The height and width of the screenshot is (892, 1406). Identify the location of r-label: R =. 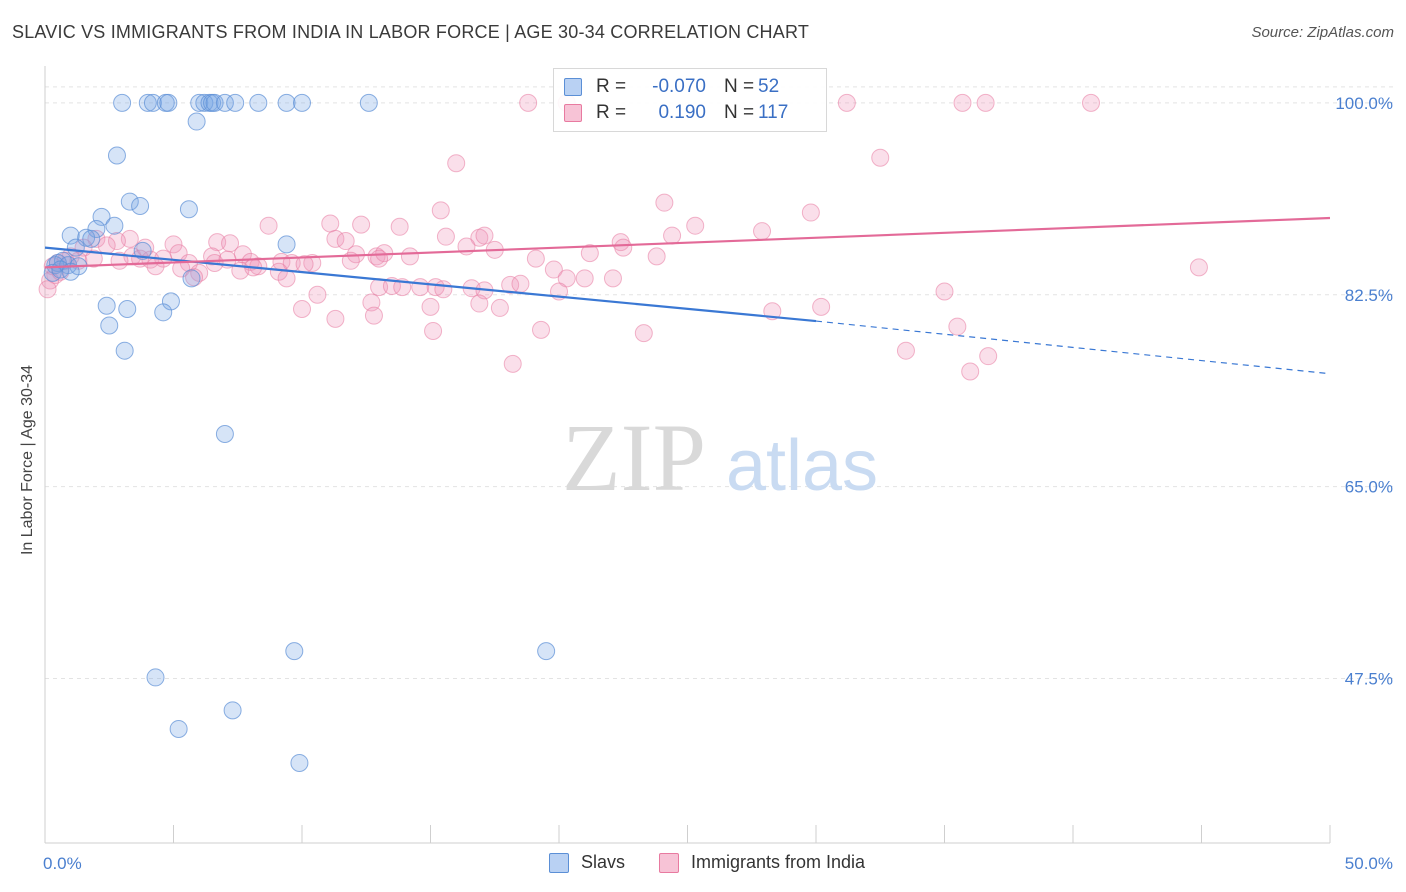
(611, 86).